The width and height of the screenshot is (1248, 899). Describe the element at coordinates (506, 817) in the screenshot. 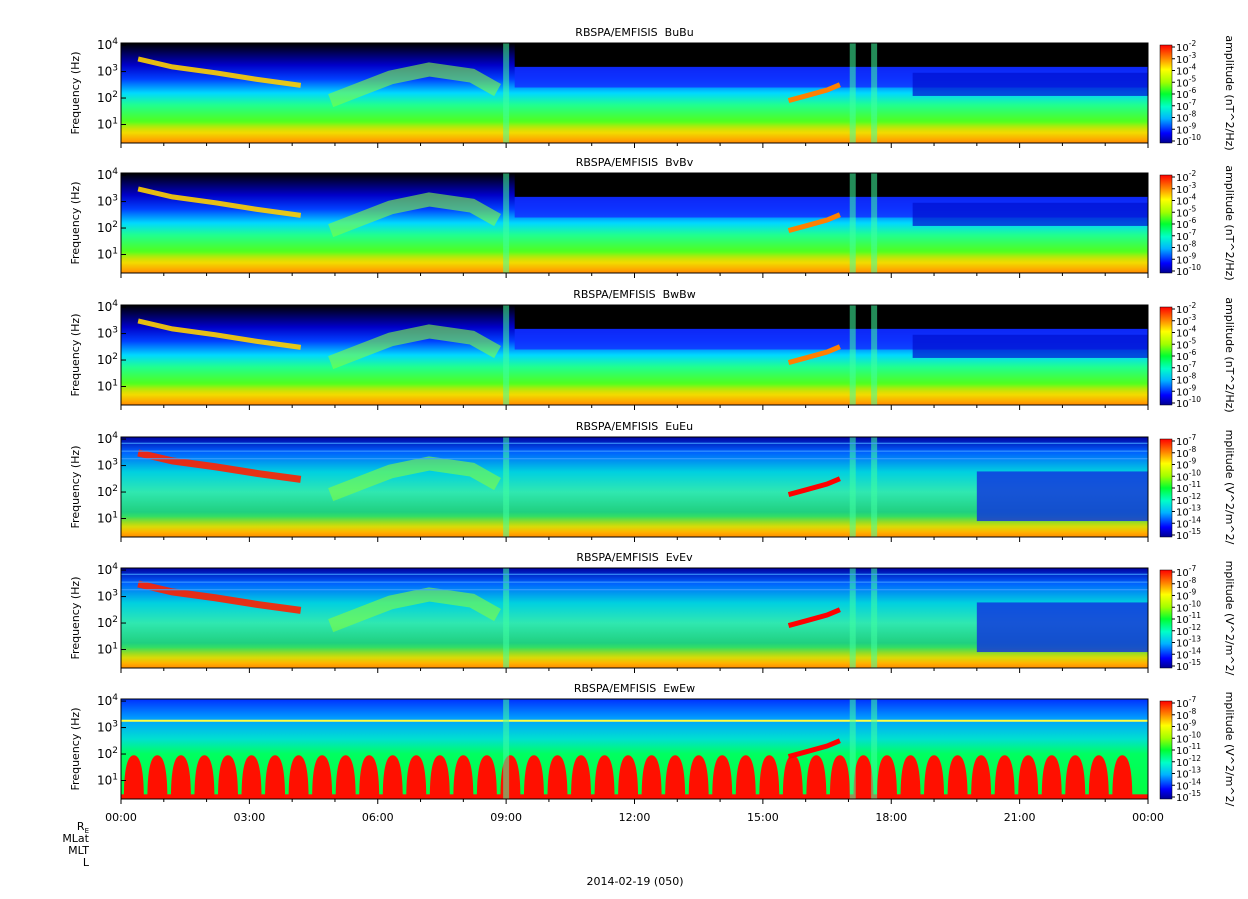

I see `x-tick-label: 09:00` at that location.